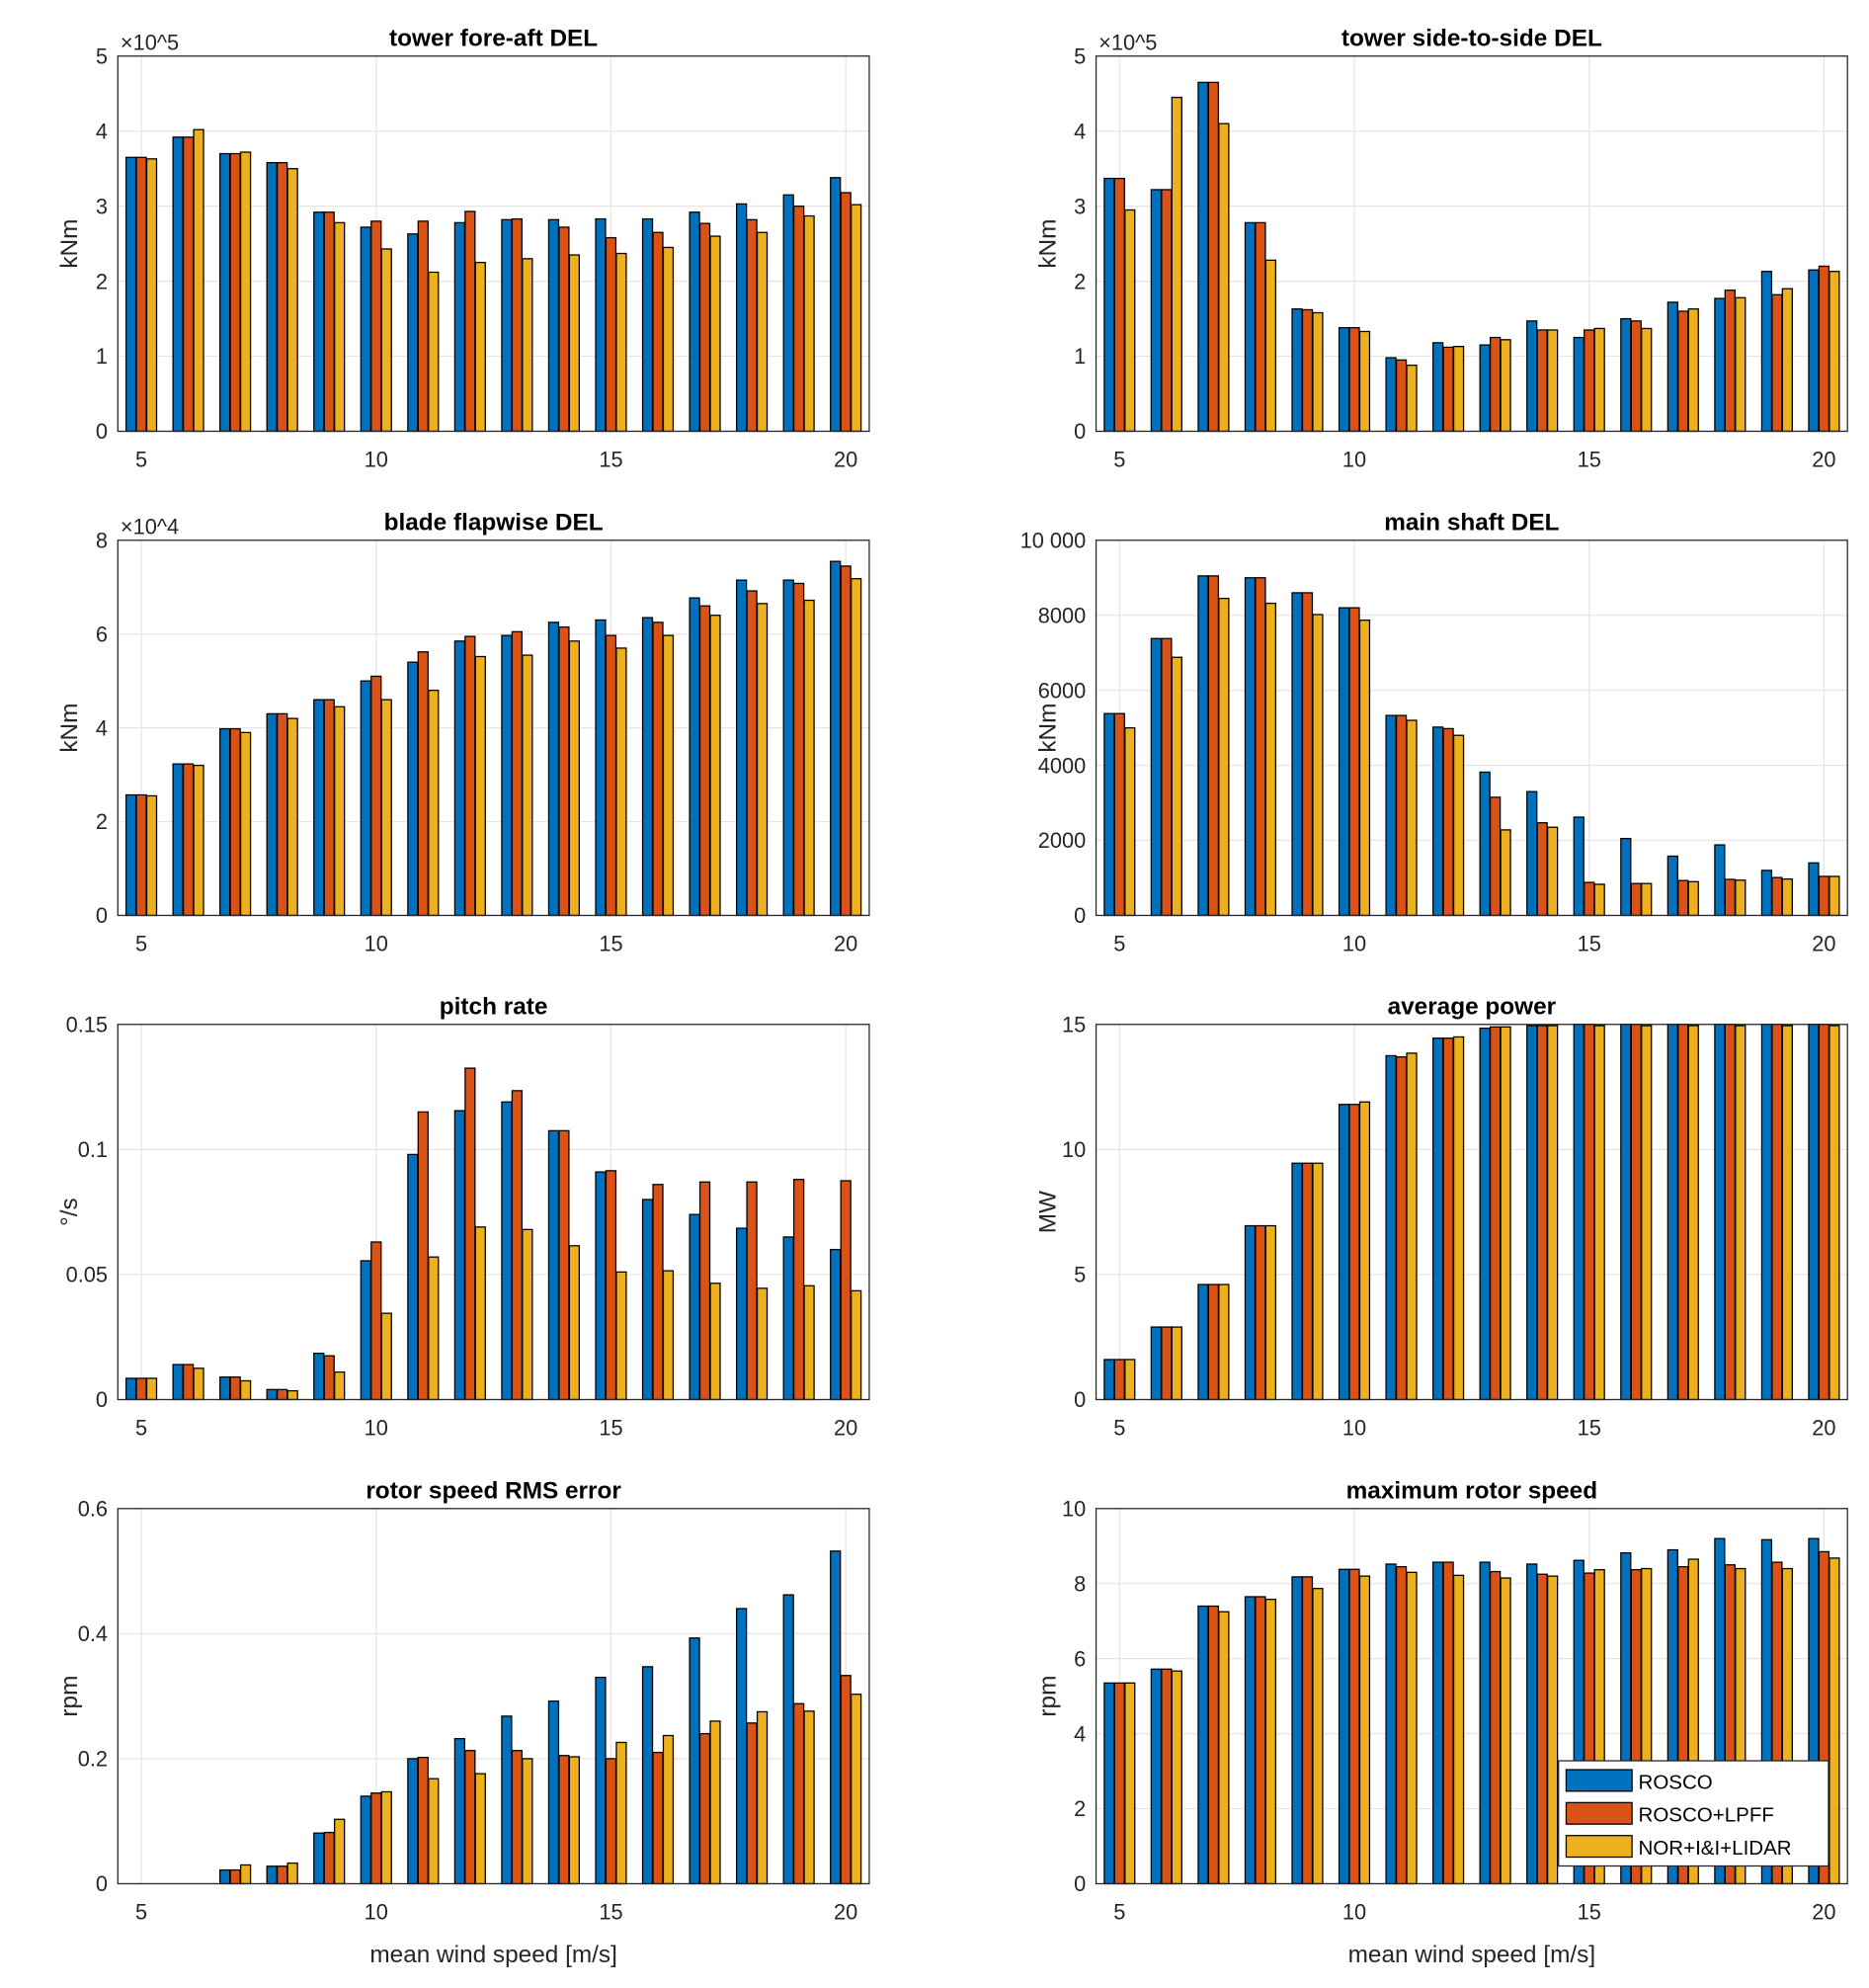 This screenshot has width=1869, height=1988. I want to click on y-exponent-label: ×10^5, so click(1127, 42).